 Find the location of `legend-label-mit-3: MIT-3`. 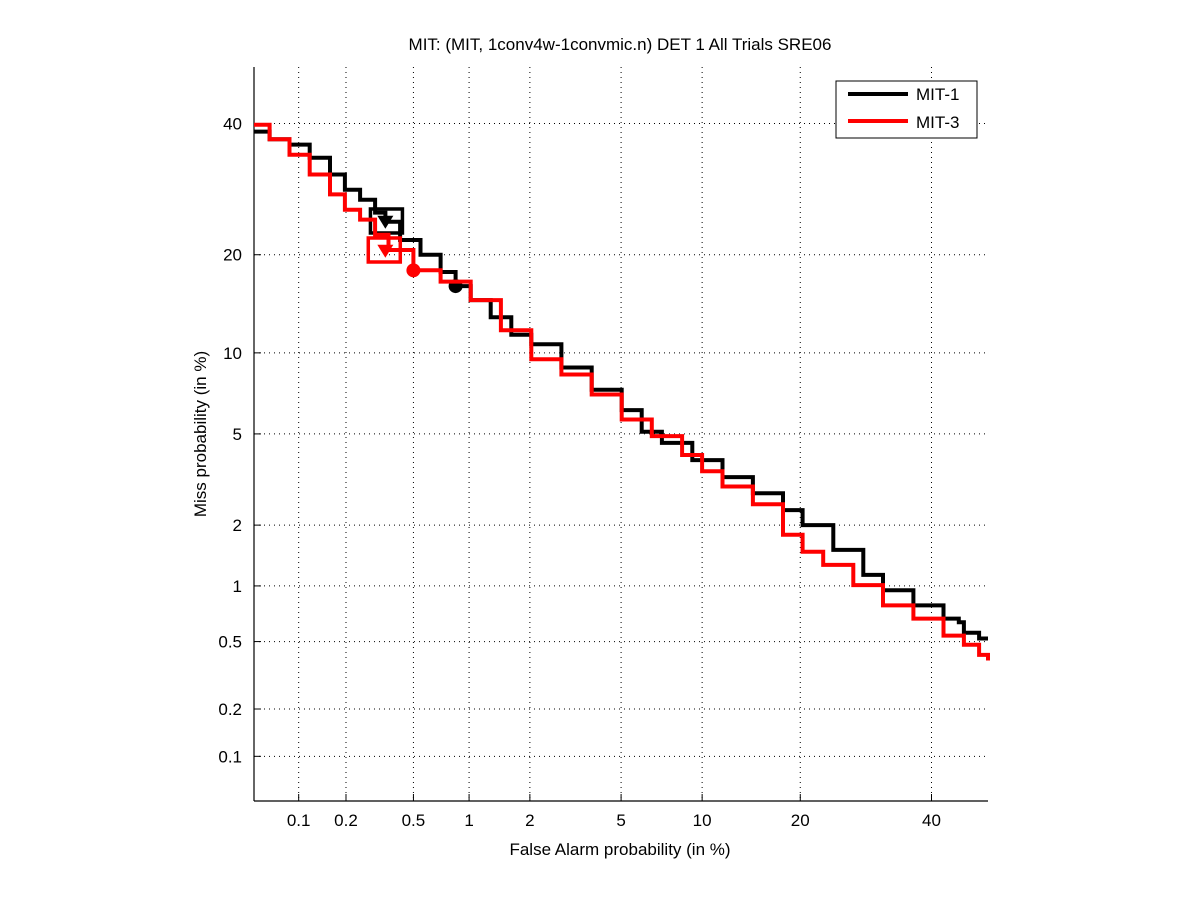

legend-label-mit-3: MIT-3 is located at coordinates (937, 122).